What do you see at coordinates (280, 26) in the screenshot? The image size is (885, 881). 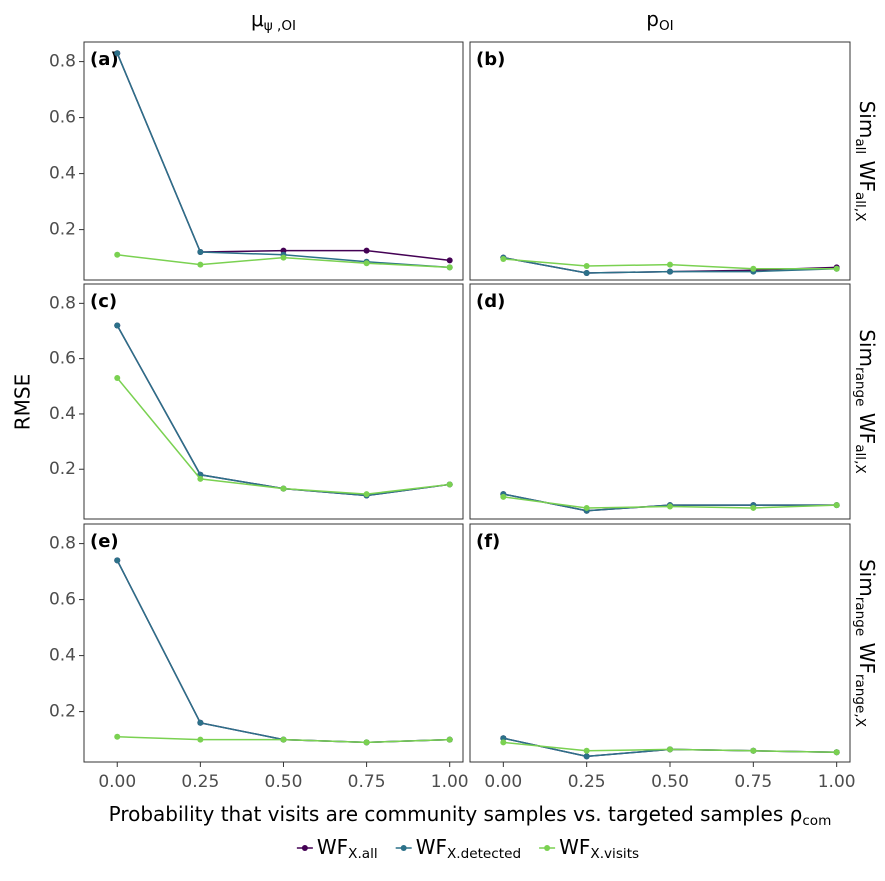 I see `column-title-subscript: ψ ,OI` at bounding box center [280, 26].